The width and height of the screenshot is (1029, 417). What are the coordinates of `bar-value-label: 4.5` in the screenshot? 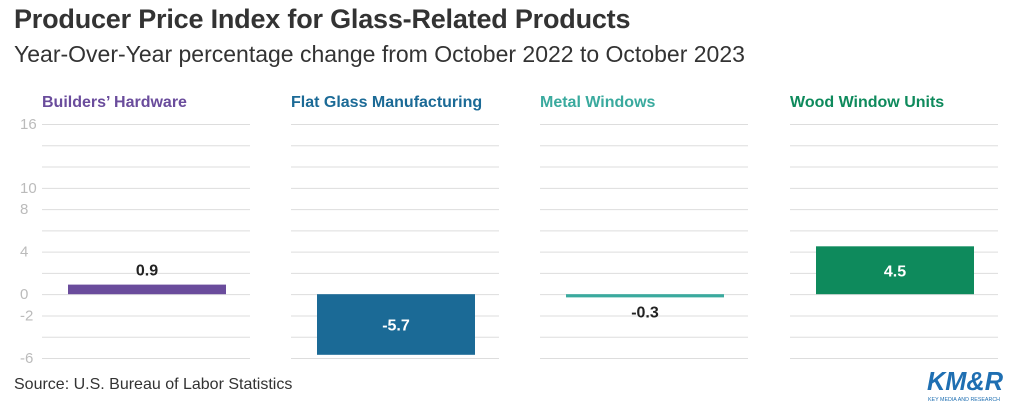 It's located at (895, 271).